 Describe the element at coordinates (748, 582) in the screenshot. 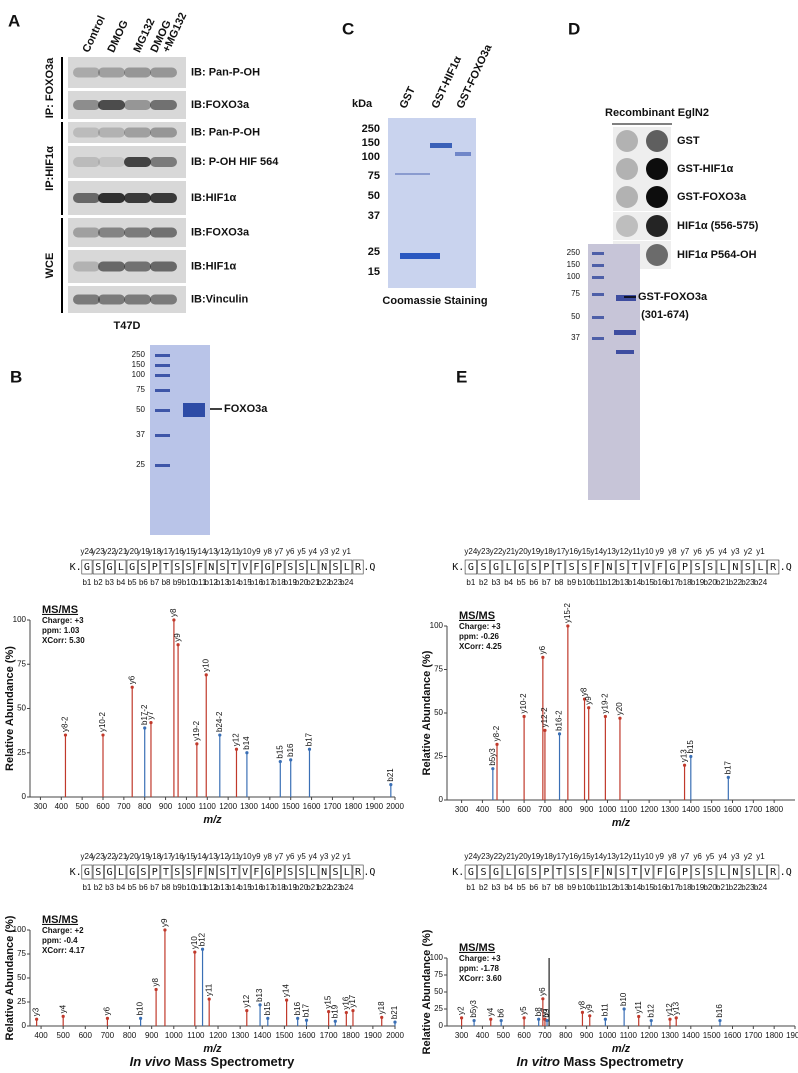

I see `b-ion: b23` at that location.